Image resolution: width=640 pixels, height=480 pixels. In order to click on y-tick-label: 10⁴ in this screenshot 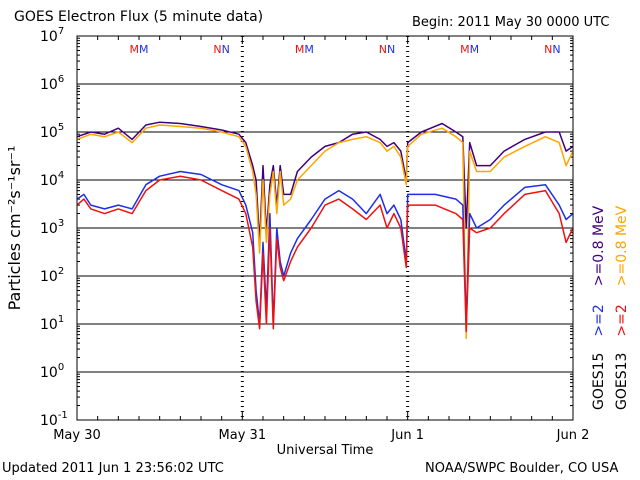, I will do `click(52, 179)`.